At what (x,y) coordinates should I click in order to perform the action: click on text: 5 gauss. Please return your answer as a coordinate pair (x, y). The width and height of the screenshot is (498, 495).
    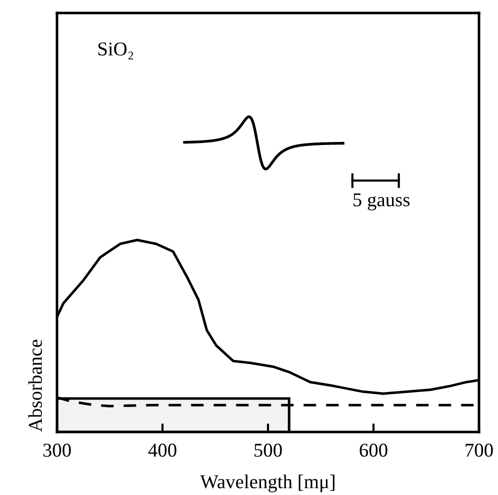
    Looking at the image, I should click on (382, 201).